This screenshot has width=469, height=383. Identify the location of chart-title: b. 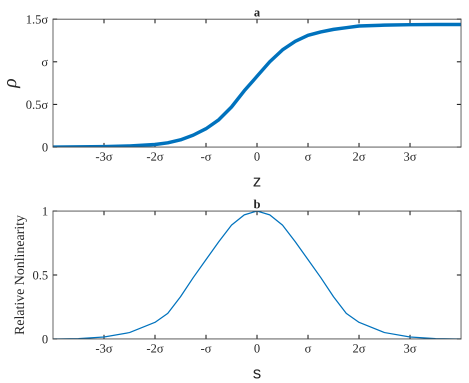
(257, 204).